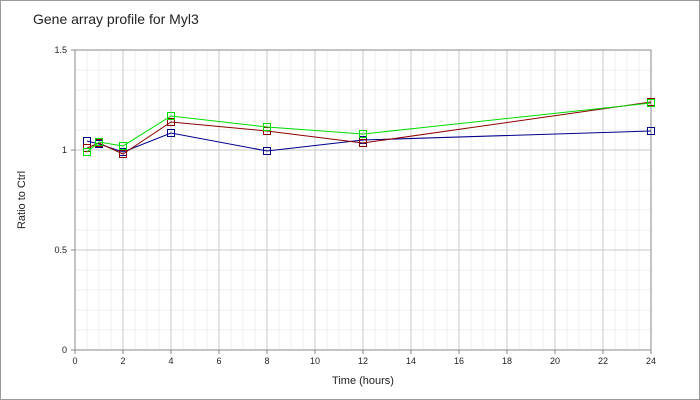 This screenshot has width=700, height=400. Describe the element at coordinates (651, 361) in the screenshot. I see `x-tick-label: 24` at that location.